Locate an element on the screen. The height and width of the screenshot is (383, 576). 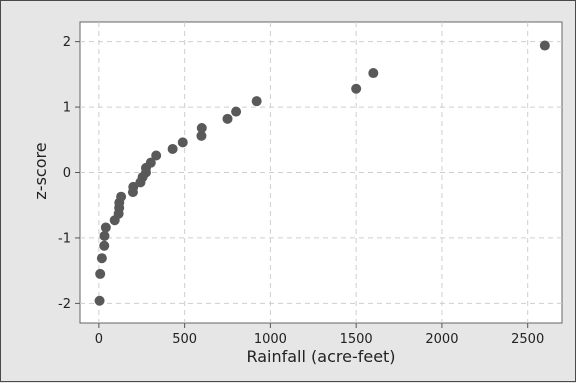
y-axis-label: z-score is located at coordinates (40, 170).